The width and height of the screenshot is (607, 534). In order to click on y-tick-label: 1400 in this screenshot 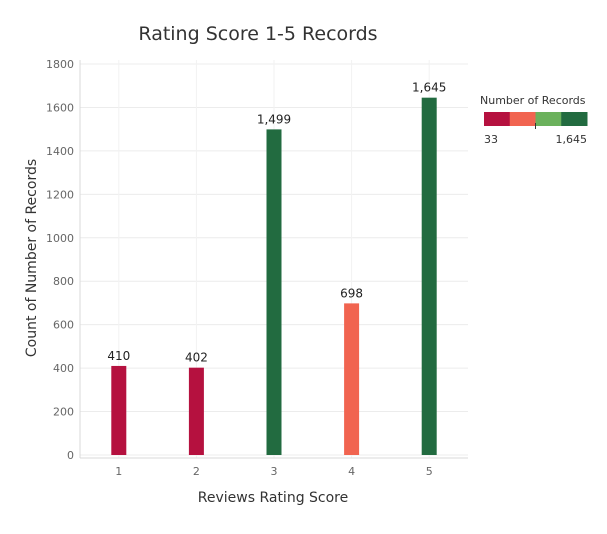, I will do `click(60, 151)`.